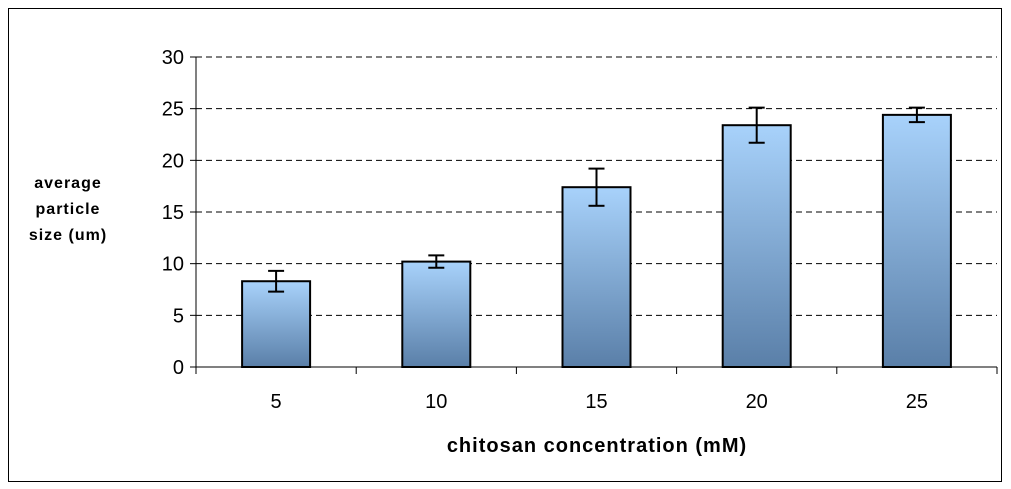 The width and height of the screenshot is (1011, 489). What do you see at coordinates (596, 402) in the screenshot?
I see `x-tick-label: 15` at bounding box center [596, 402].